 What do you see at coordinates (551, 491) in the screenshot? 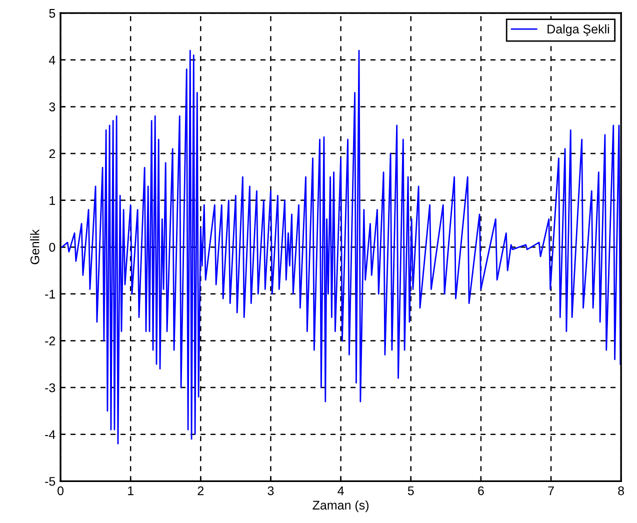
I see `x-tick-label: 7` at bounding box center [551, 491].